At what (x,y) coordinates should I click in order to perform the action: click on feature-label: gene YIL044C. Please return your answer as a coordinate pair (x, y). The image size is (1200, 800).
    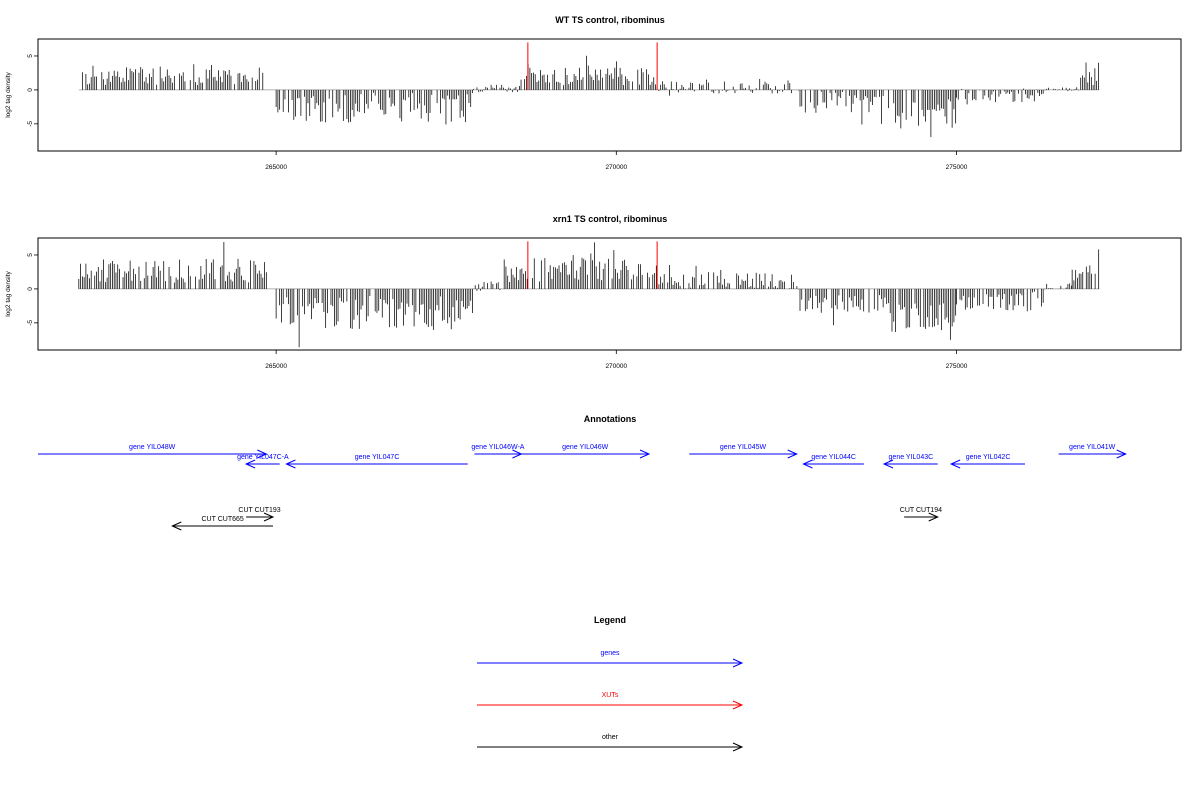
    Looking at the image, I should click on (833, 457).